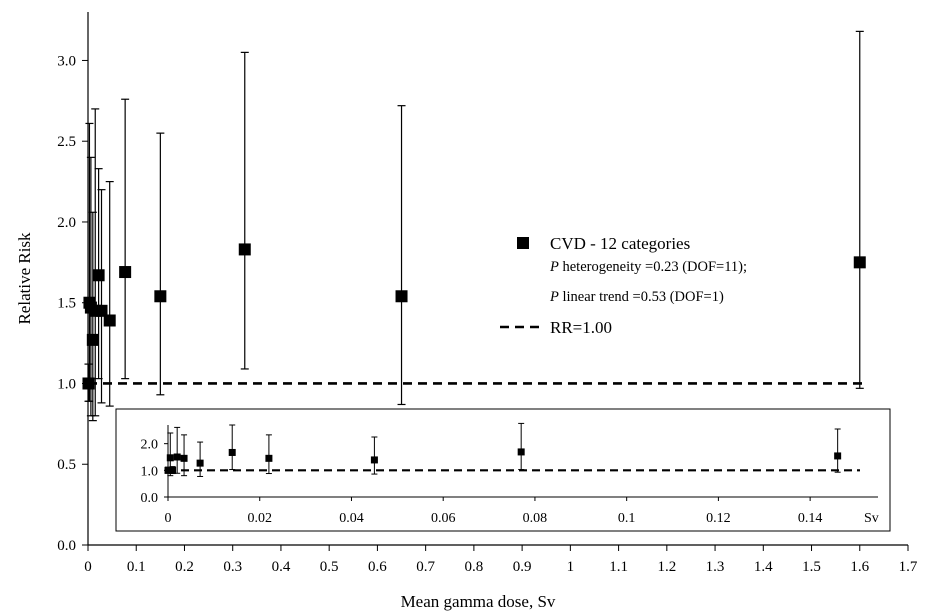 The image size is (933, 615). What do you see at coordinates (150, 445) in the screenshot?
I see `inset-y-tick-label: 2.0` at bounding box center [150, 445].